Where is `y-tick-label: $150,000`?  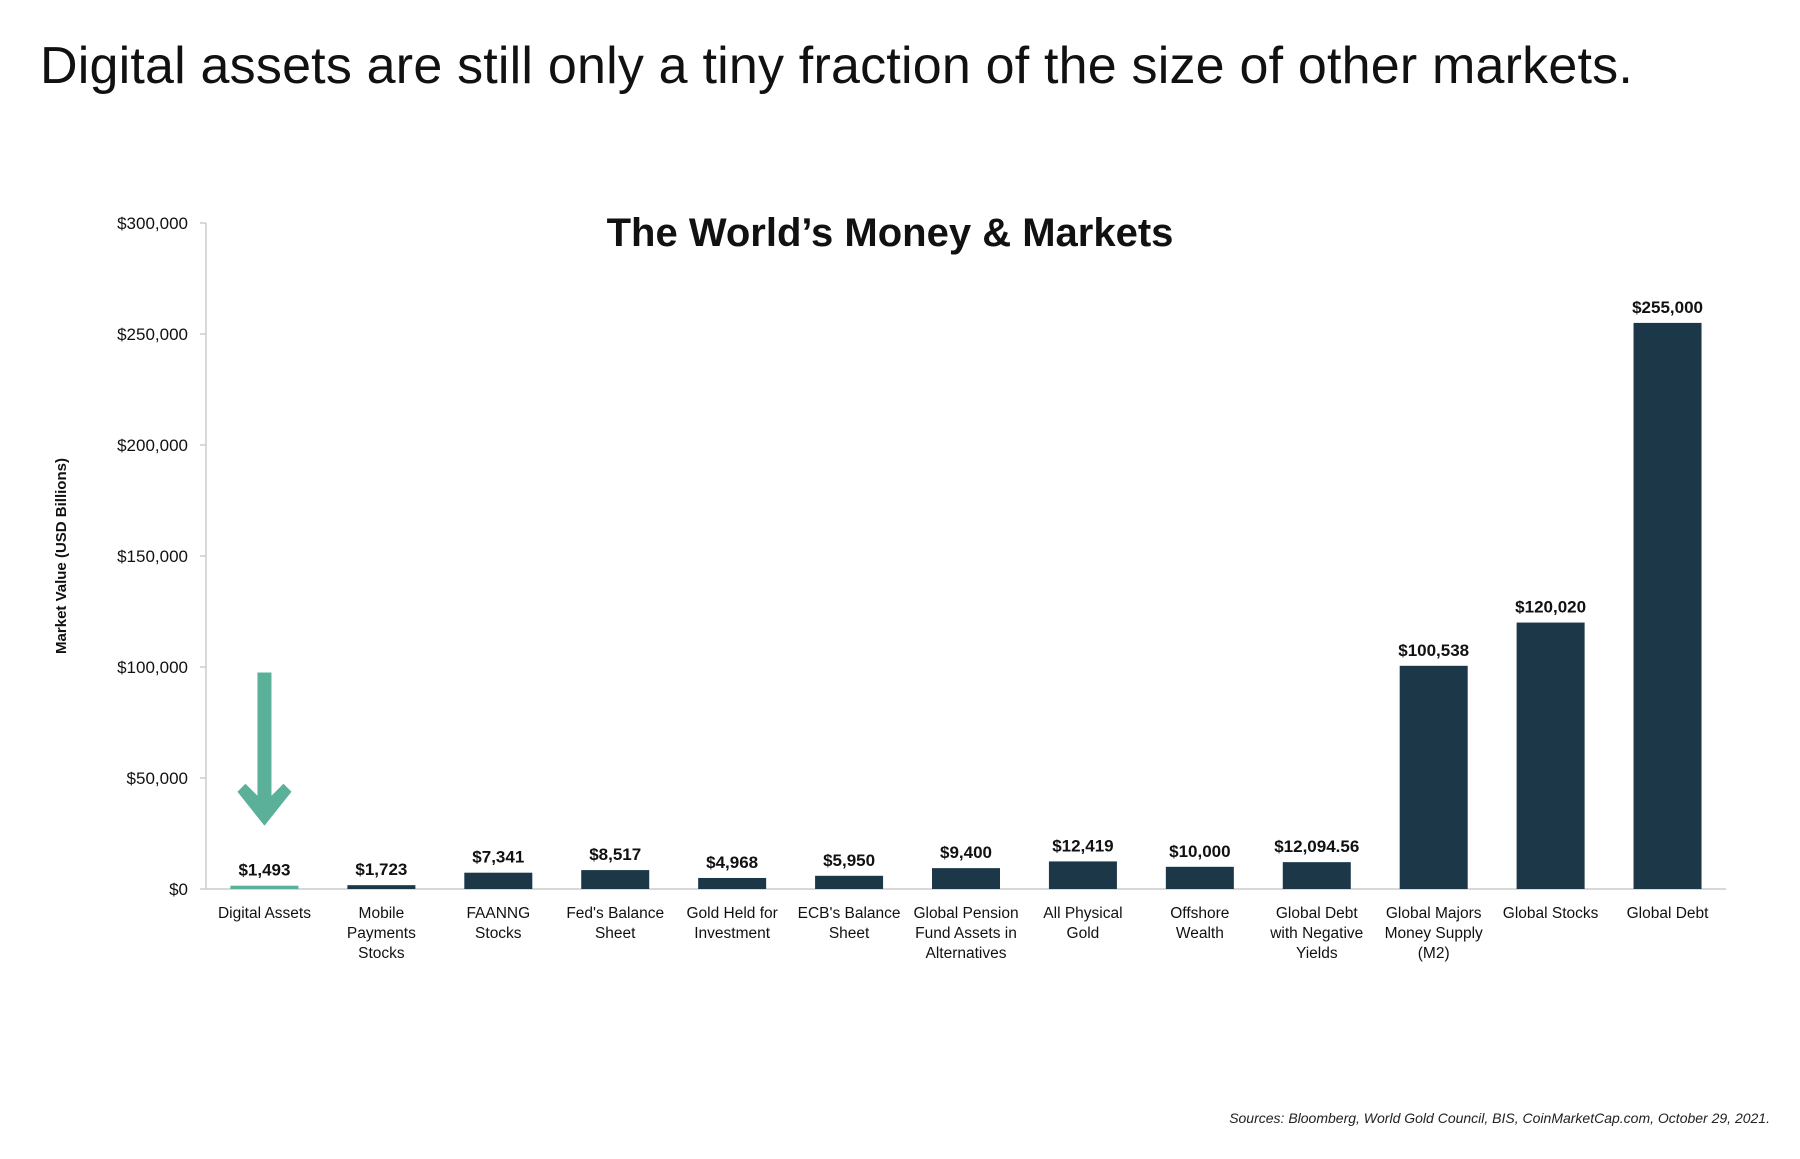 y-tick-label: $150,000 is located at coordinates (152, 556).